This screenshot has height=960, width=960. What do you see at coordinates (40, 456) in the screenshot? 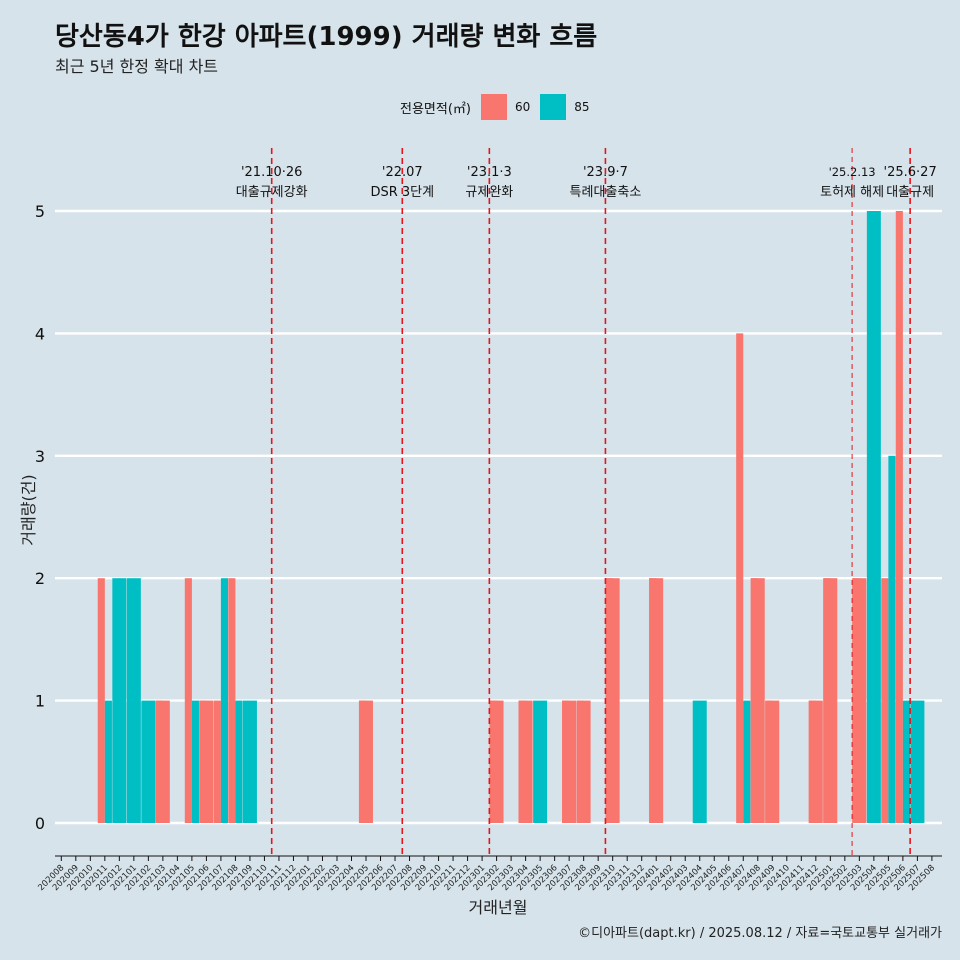
I see `y-tick-label: 3` at bounding box center [40, 456].